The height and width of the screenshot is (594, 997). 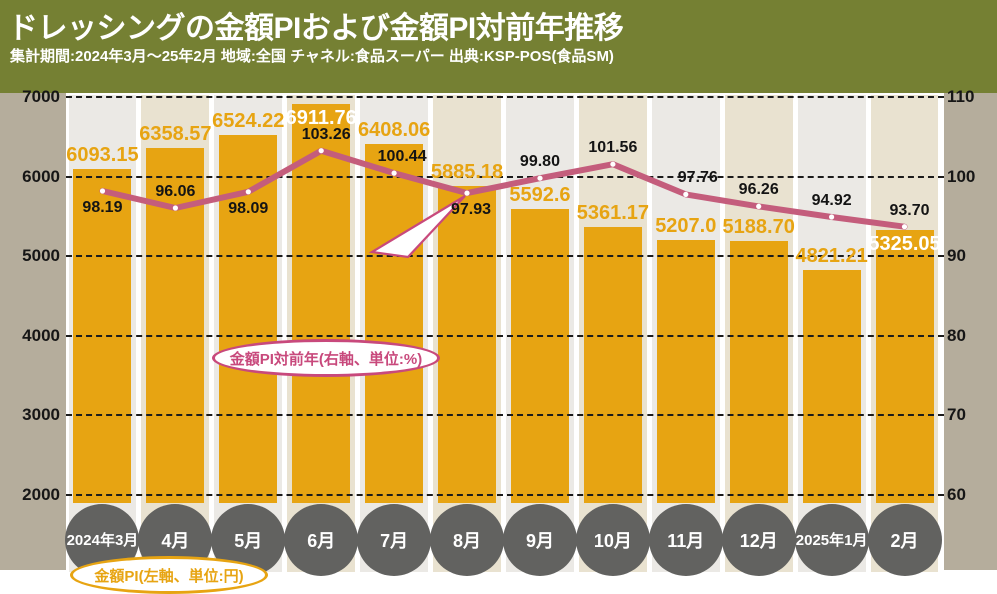 I want to click on bar-value-label: 6524.22, so click(x=248, y=120).